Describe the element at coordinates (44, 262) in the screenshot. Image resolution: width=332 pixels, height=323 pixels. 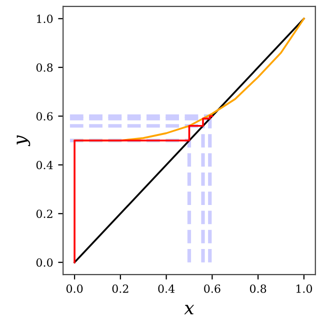
I see `y-tick-label: 0.0` at that location.